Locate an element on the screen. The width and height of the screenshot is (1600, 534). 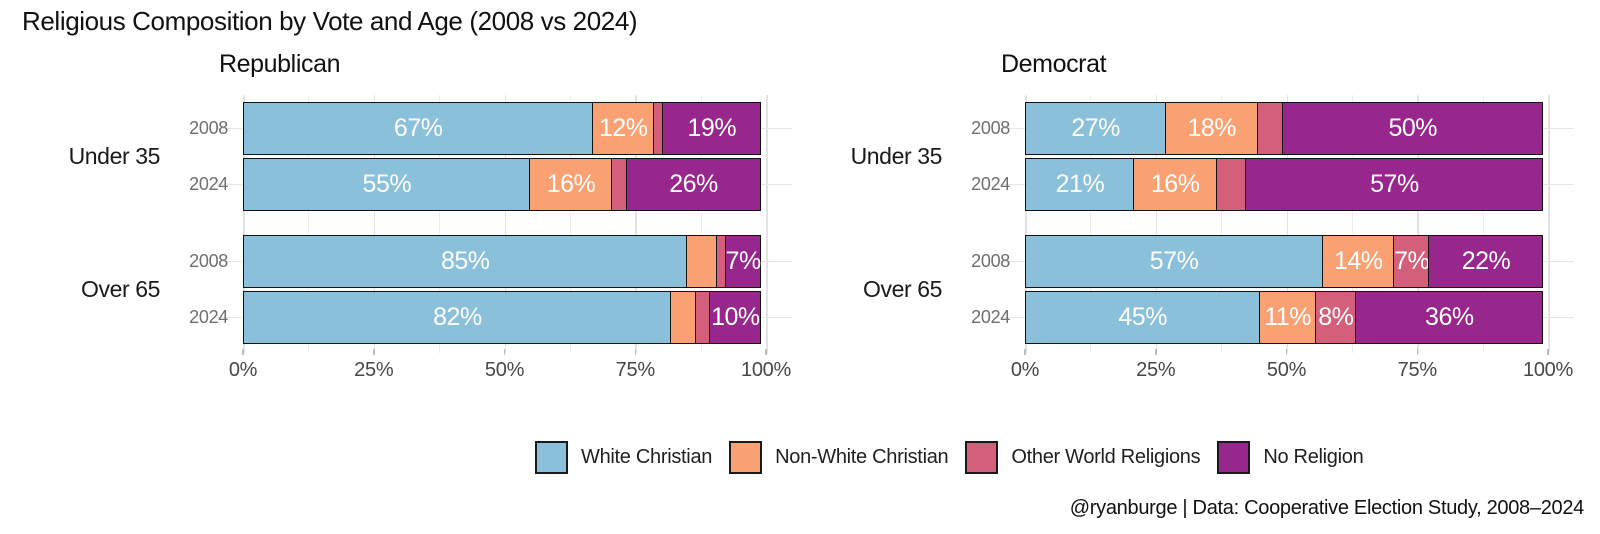
bar-segment-no-religion: 7% is located at coordinates (743, 261).